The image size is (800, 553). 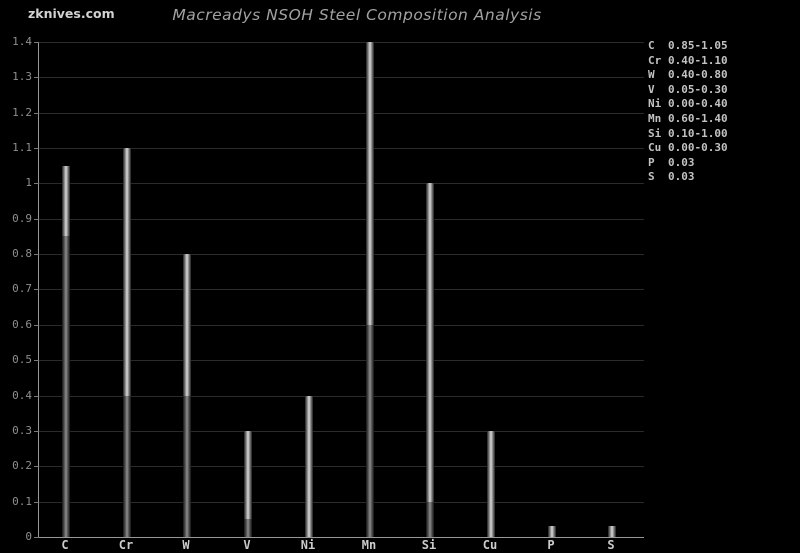 What do you see at coordinates (22, 218) in the screenshot?
I see `y-axis-label: 0.9` at bounding box center [22, 218].